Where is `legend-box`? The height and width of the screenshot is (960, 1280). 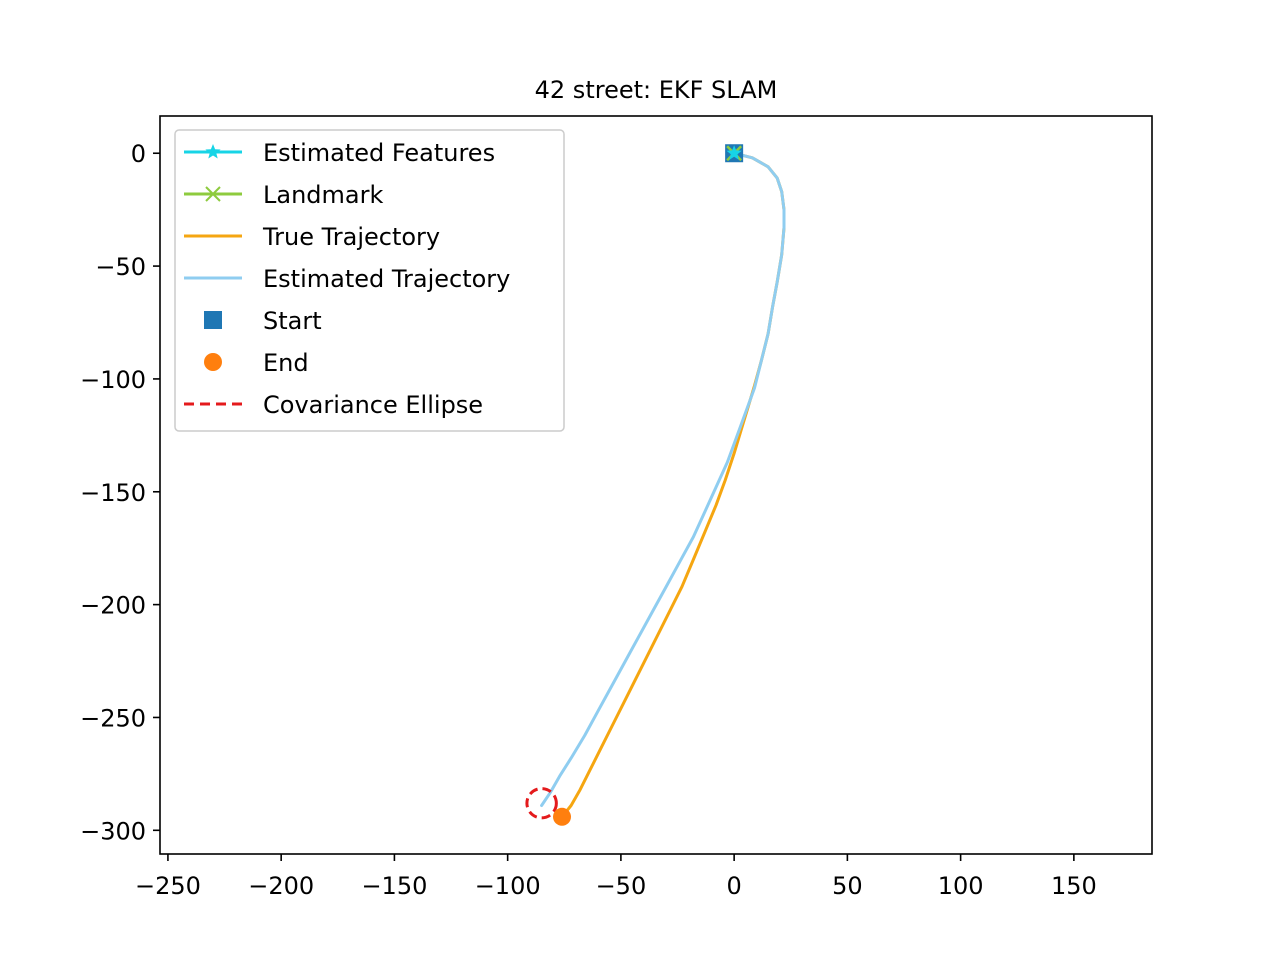
legend-box is located at coordinates (369, 280).